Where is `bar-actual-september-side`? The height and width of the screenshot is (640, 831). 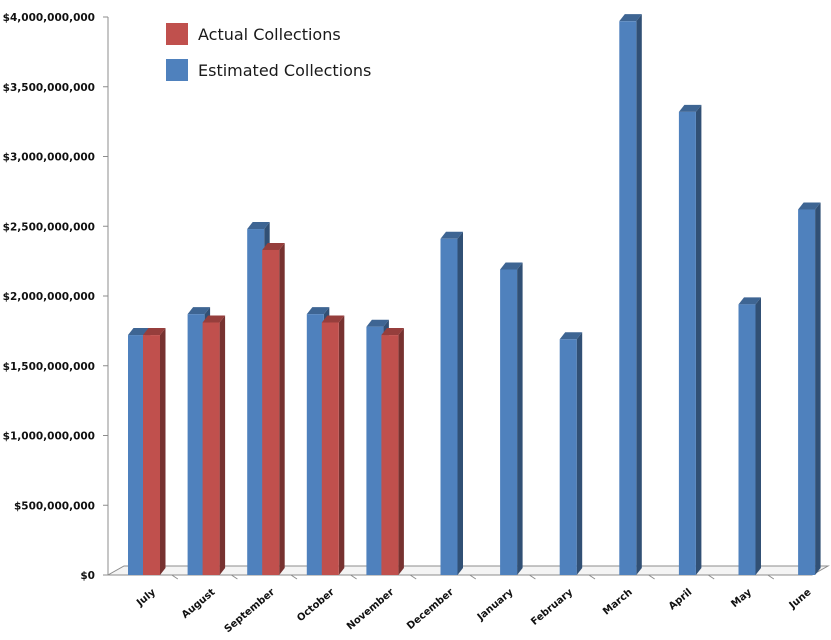
bar-actual-september-side is located at coordinates (282, 408).